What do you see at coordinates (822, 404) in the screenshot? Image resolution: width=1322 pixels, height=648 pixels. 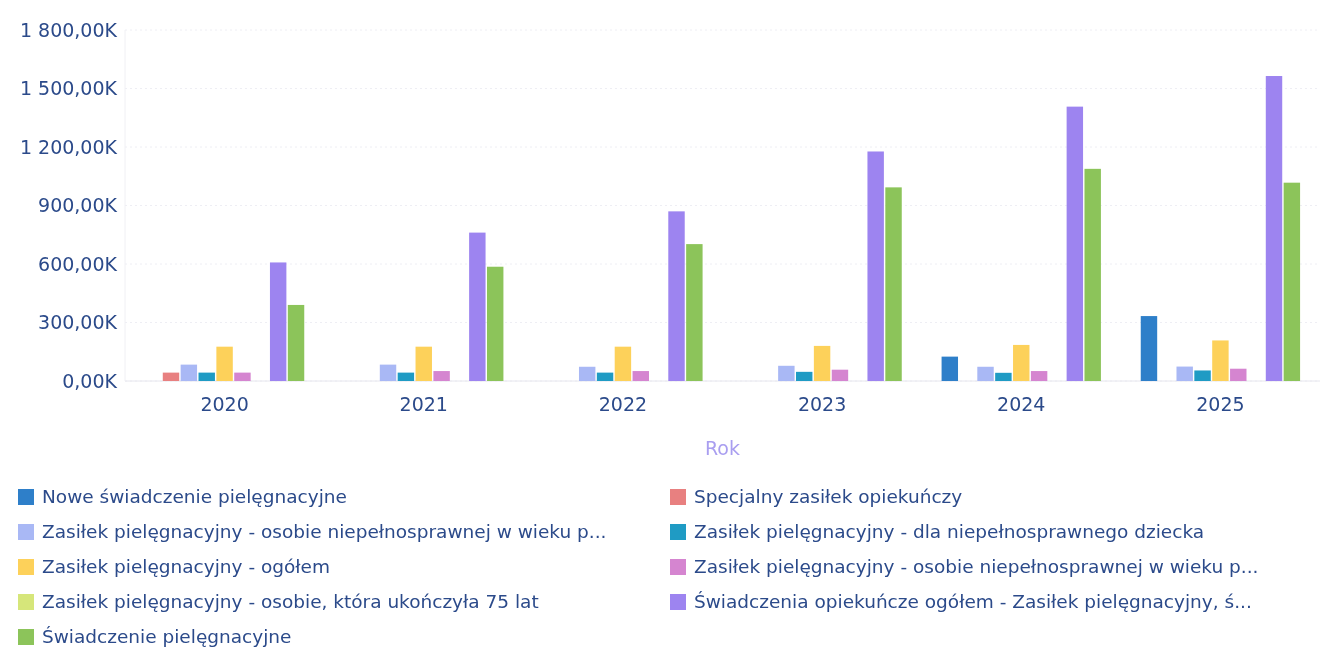 I see `x-tick-label: 2023` at bounding box center [822, 404].